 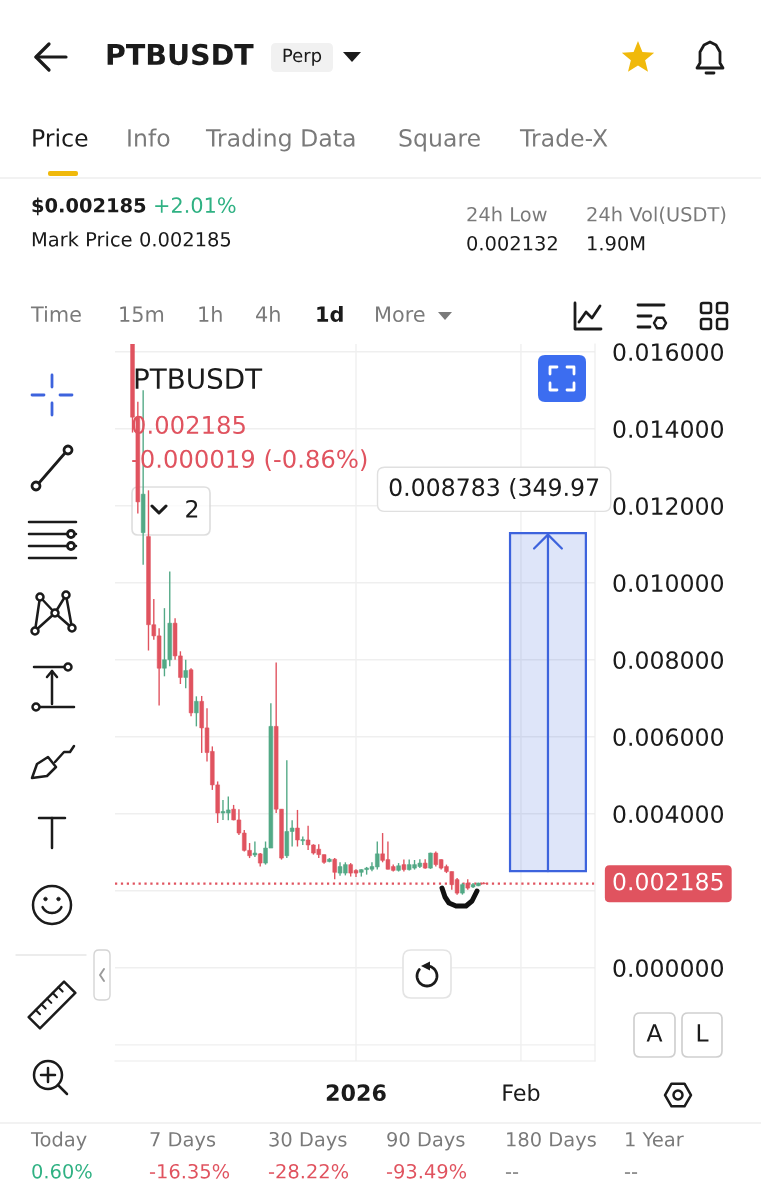 What do you see at coordinates (142, 314) in the screenshot?
I see `text: 15m` at bounding box center [142, 314].